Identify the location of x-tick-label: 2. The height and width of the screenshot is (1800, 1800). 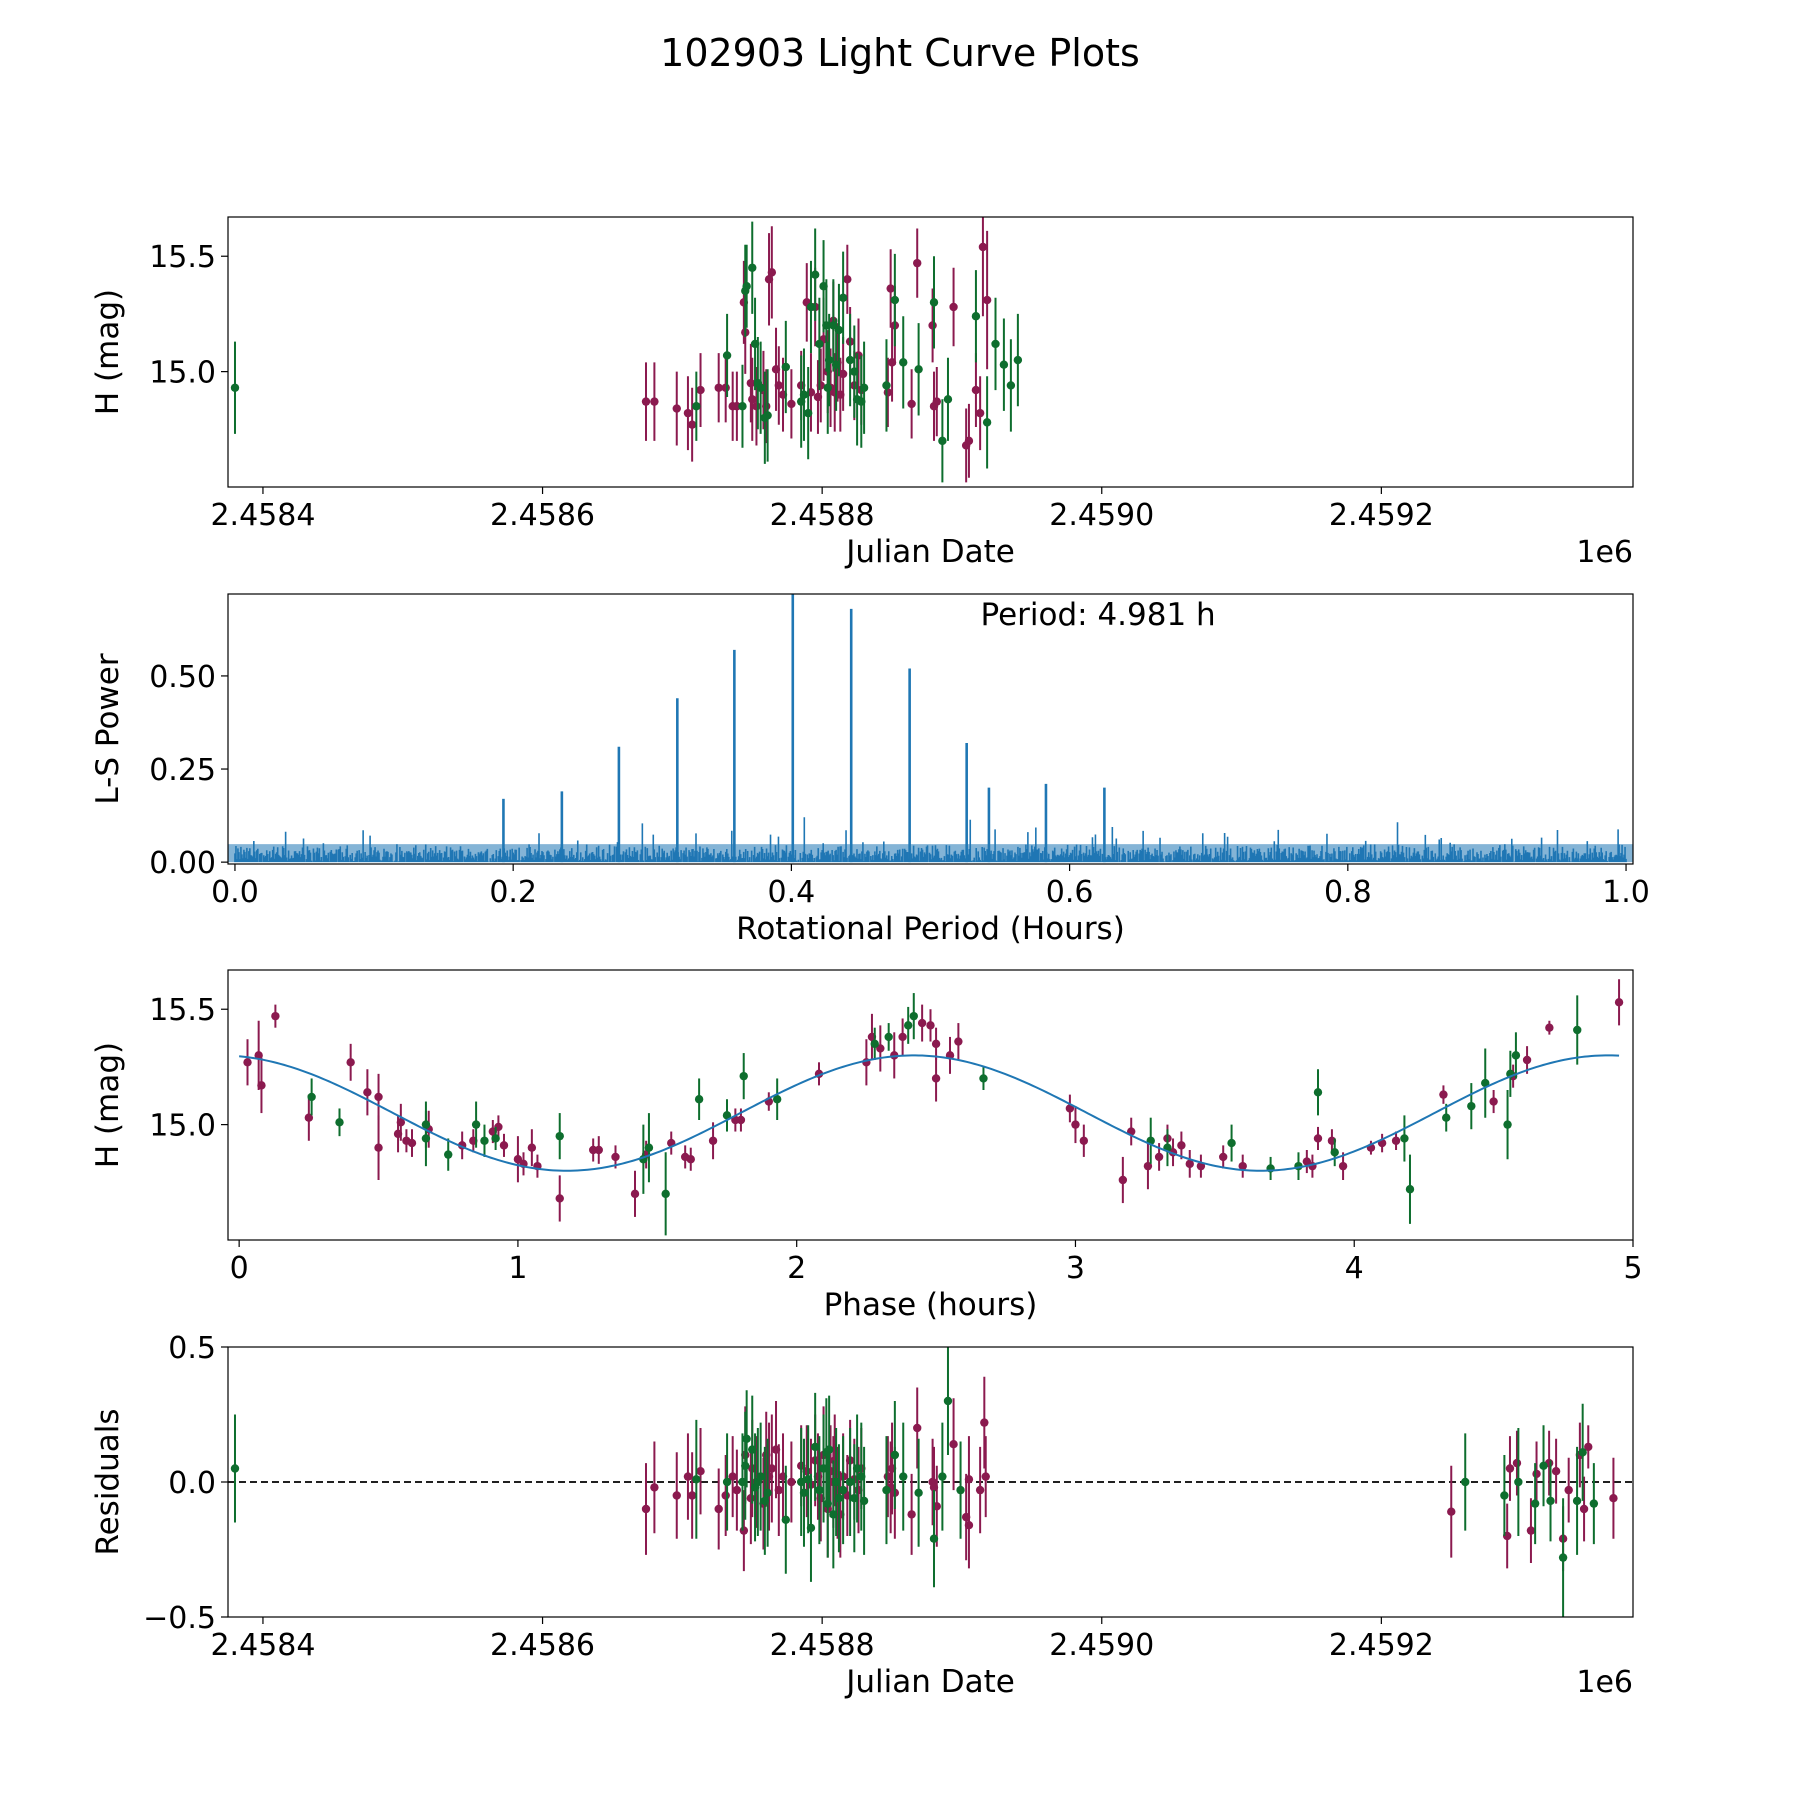
(796, 1268).